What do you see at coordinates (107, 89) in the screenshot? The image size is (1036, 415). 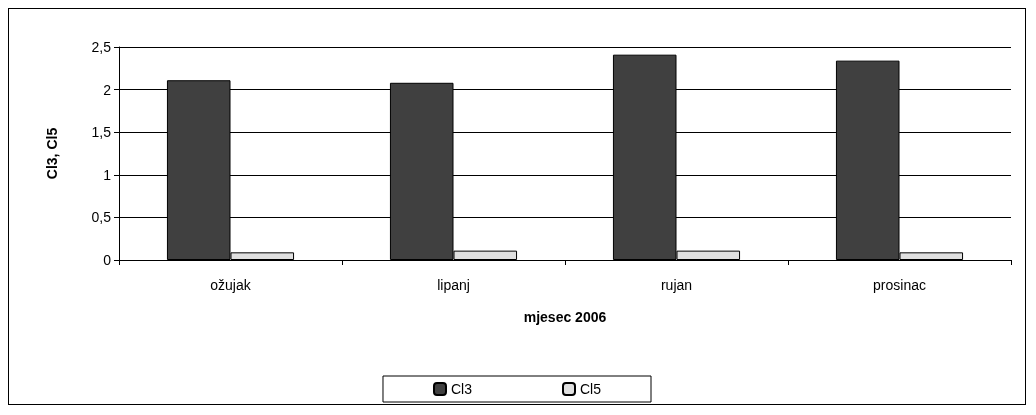 I see `y-tick-label: 2` at bounding box center [107, 89].